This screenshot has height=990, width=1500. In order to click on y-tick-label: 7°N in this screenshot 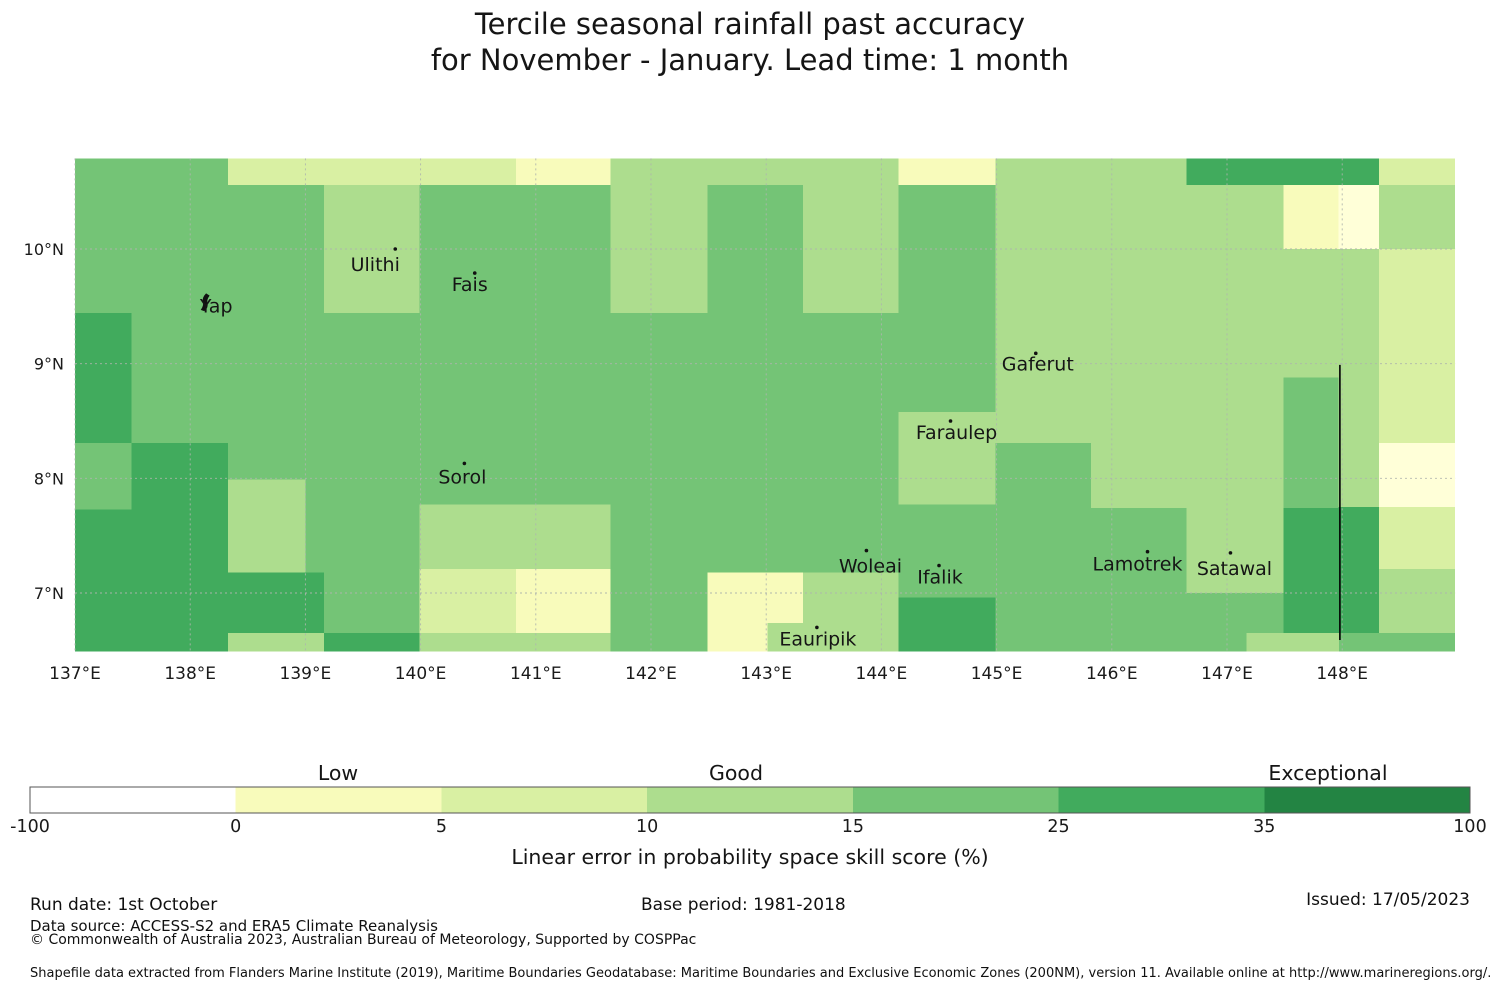, I will do `click(49, 593)`.